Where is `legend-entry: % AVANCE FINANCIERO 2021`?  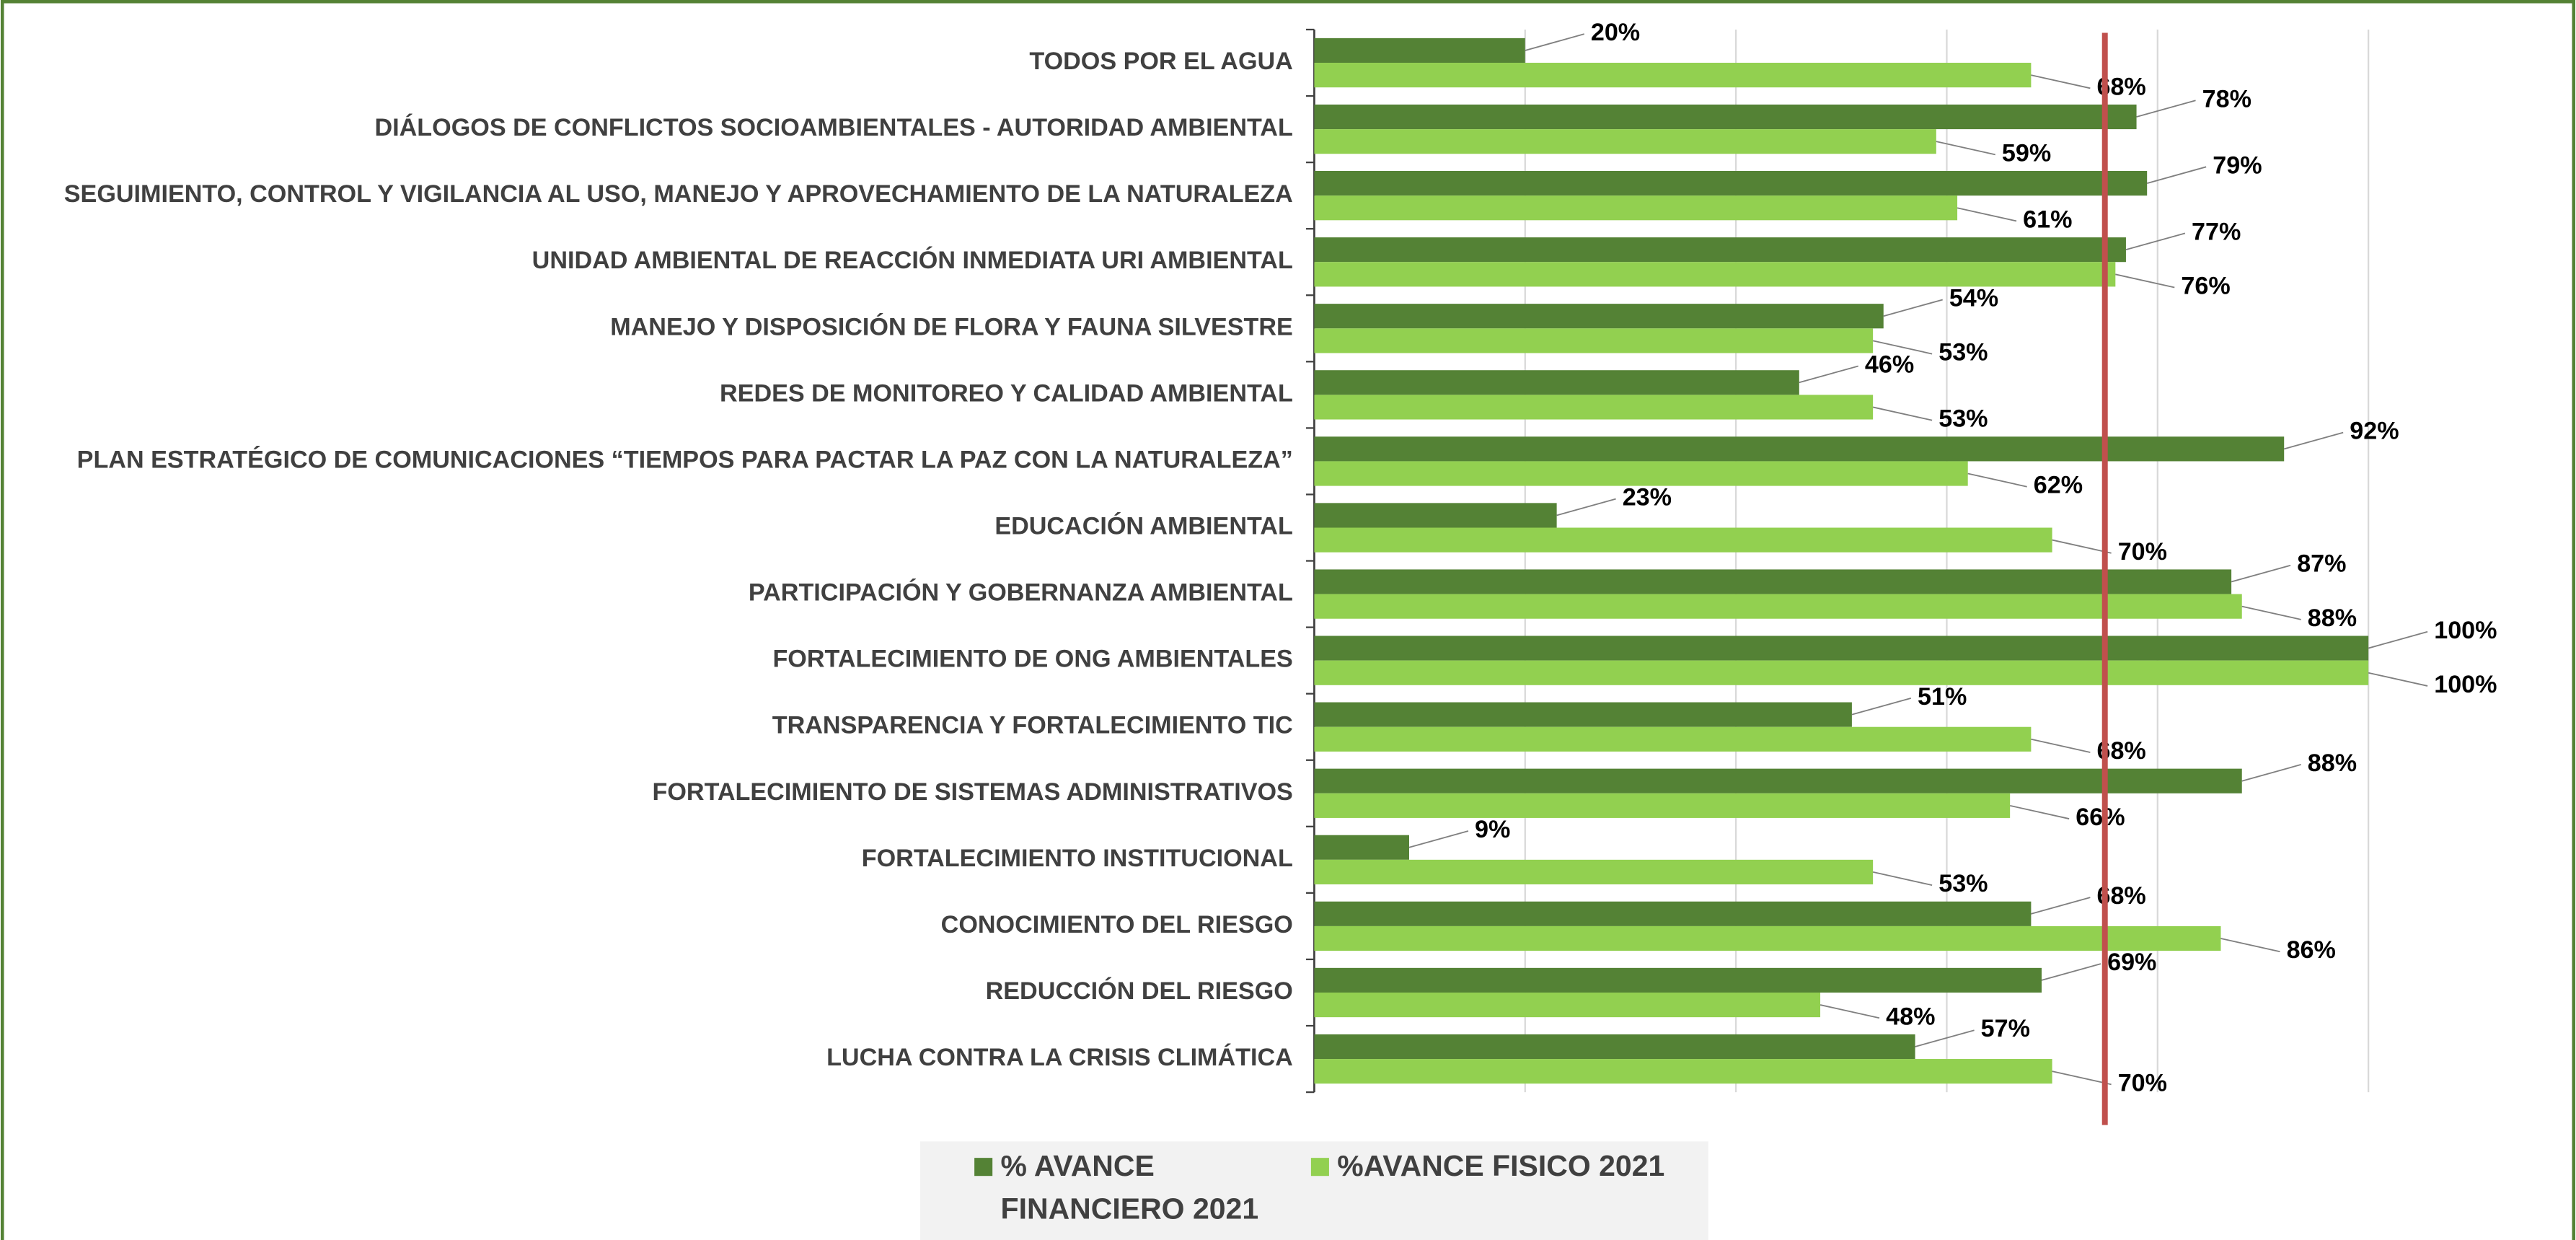 legend-entry: % AVANCE FINANCIERO 2021 is located at coordinates (1129, 1187).